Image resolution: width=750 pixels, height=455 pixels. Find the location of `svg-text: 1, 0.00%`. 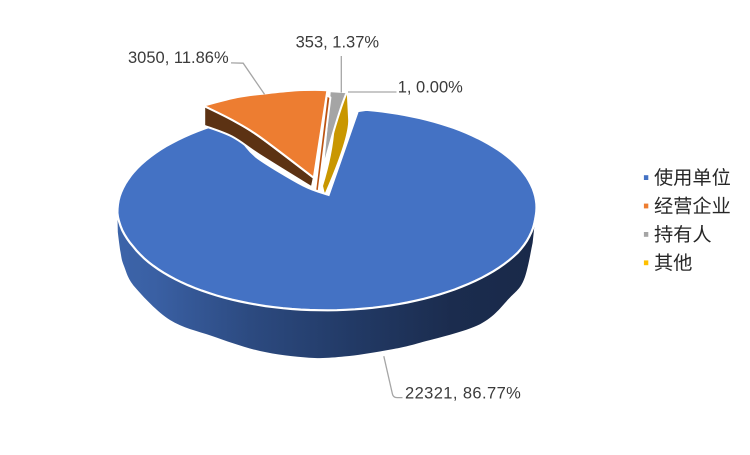

svg-text: 1, 0.00% is located at coordinates (430, 87).